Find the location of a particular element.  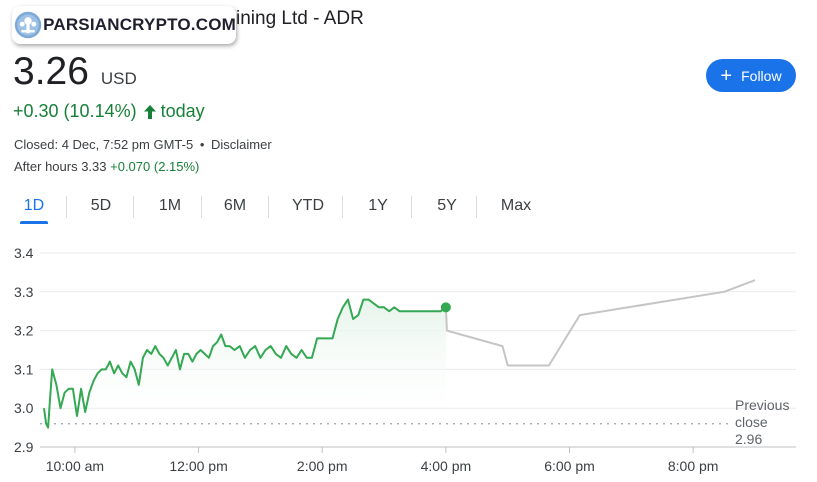

price-row: 3.26 USD is located at coordinates (75, 72).